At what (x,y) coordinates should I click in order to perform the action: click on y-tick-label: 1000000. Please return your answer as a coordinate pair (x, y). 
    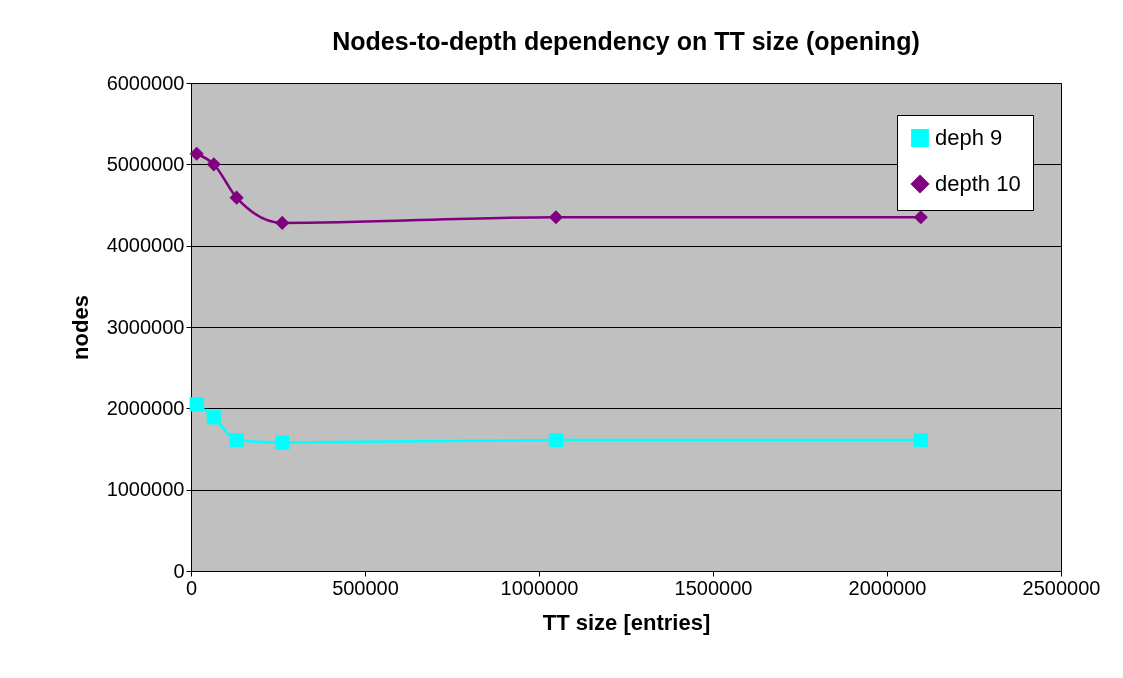
    Looking at the image, I should click on (145, 489).